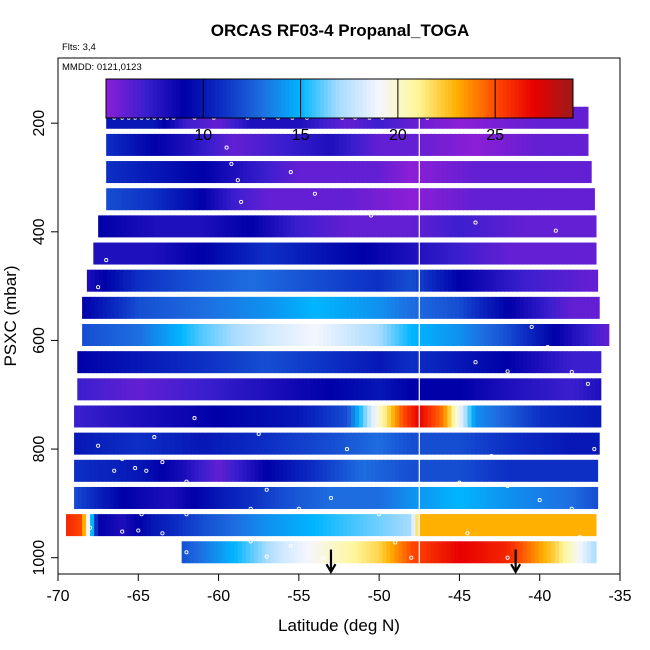  What do you see at coordinates (339, 98) in the screenshot?
I see `colorbar-frame` at bounding box center [339, 98].